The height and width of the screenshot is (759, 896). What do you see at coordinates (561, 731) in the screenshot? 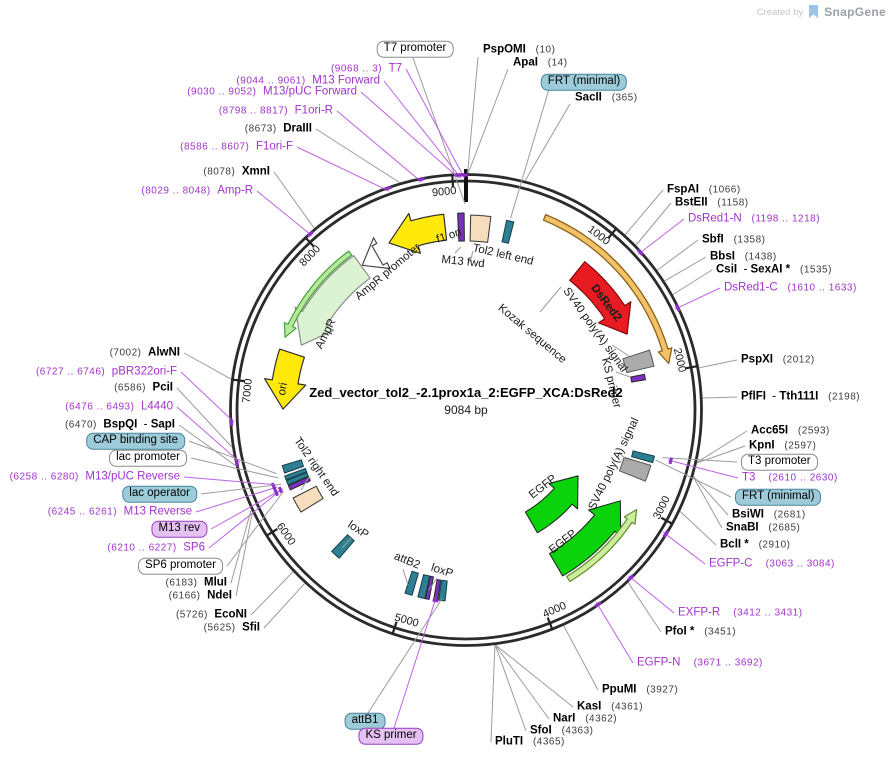
I see `label-sfoi: SfoI (4363)` at bounding box center [561, 731].